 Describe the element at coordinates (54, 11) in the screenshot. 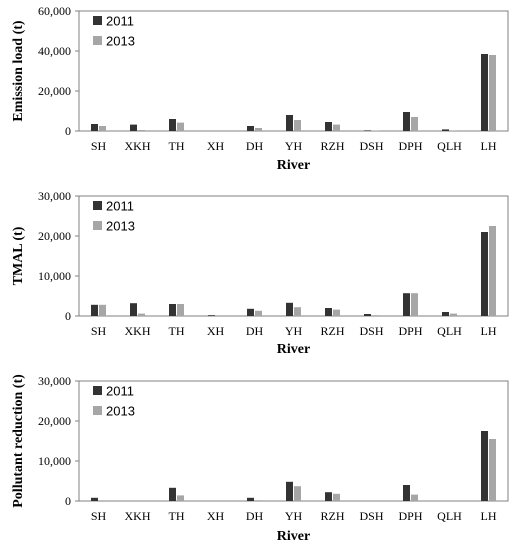

I see `y-tick-label: 60,000` at that location.